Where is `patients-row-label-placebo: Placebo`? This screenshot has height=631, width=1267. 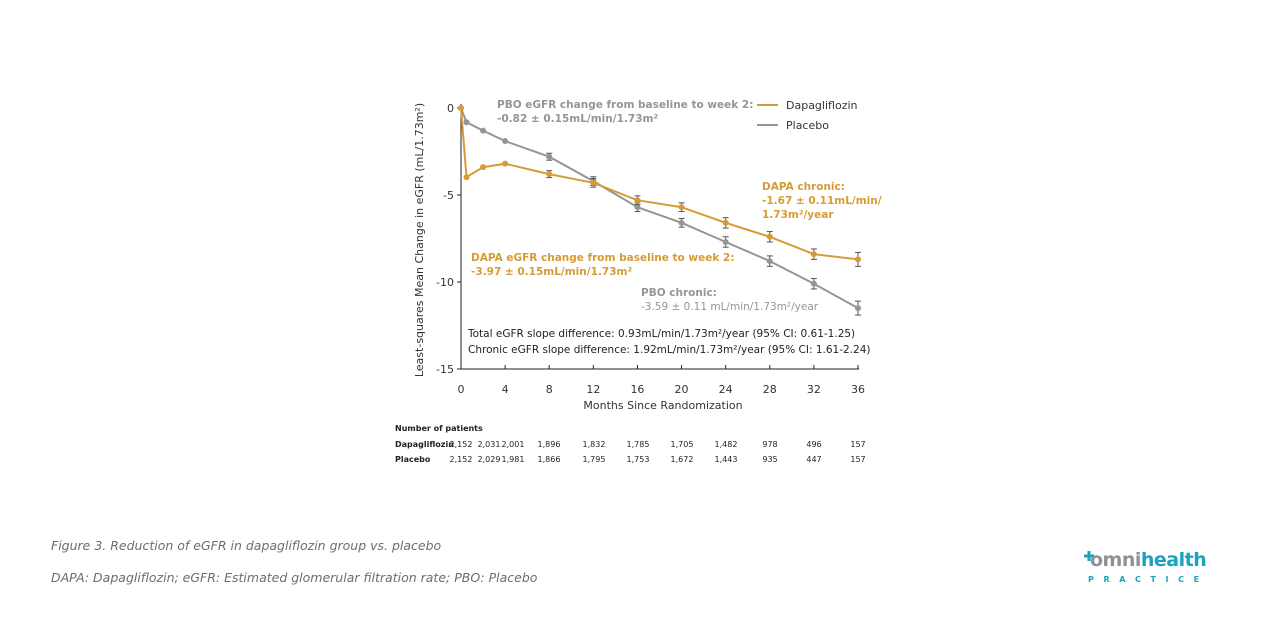
patients-row-label-placebo: Placebo is located at coordinates (413, 459).